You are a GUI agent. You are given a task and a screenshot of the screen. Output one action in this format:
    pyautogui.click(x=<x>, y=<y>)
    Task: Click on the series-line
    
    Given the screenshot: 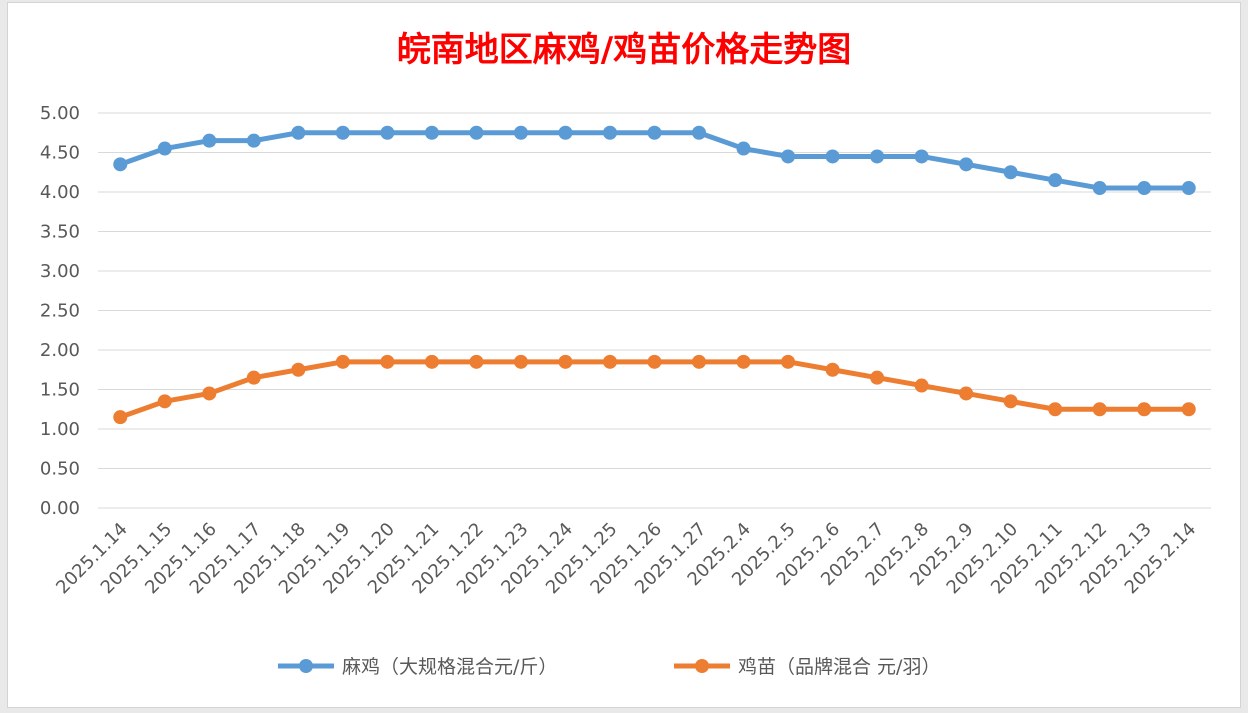 What is the action you would take?
    pyautogui.click(x=654, y=160)
    